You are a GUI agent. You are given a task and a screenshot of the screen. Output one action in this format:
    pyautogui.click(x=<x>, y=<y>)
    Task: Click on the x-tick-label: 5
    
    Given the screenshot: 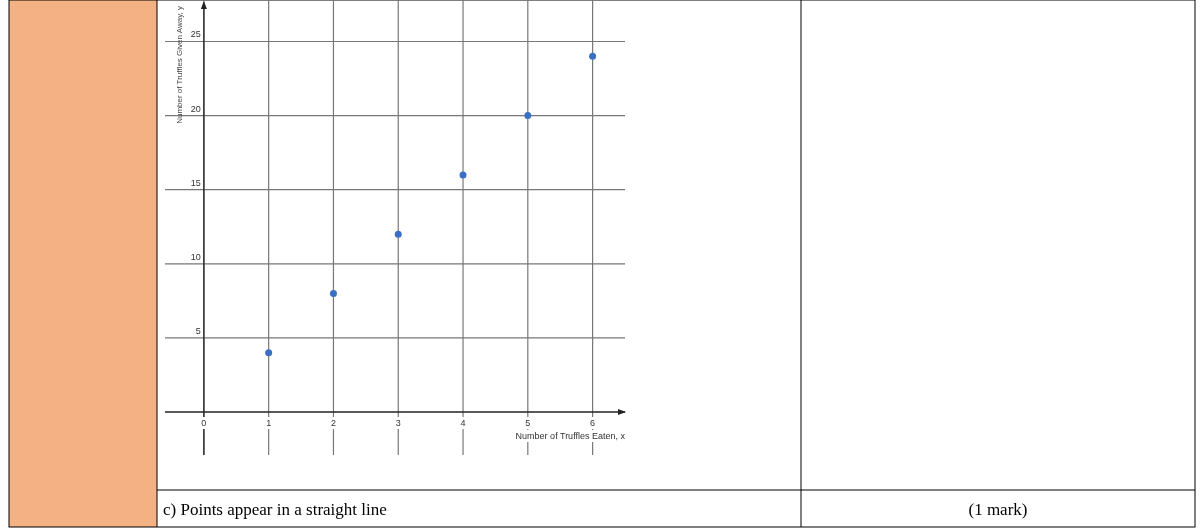 What is the action you would take?
    pyautogui.click(x=528, y=423)
    